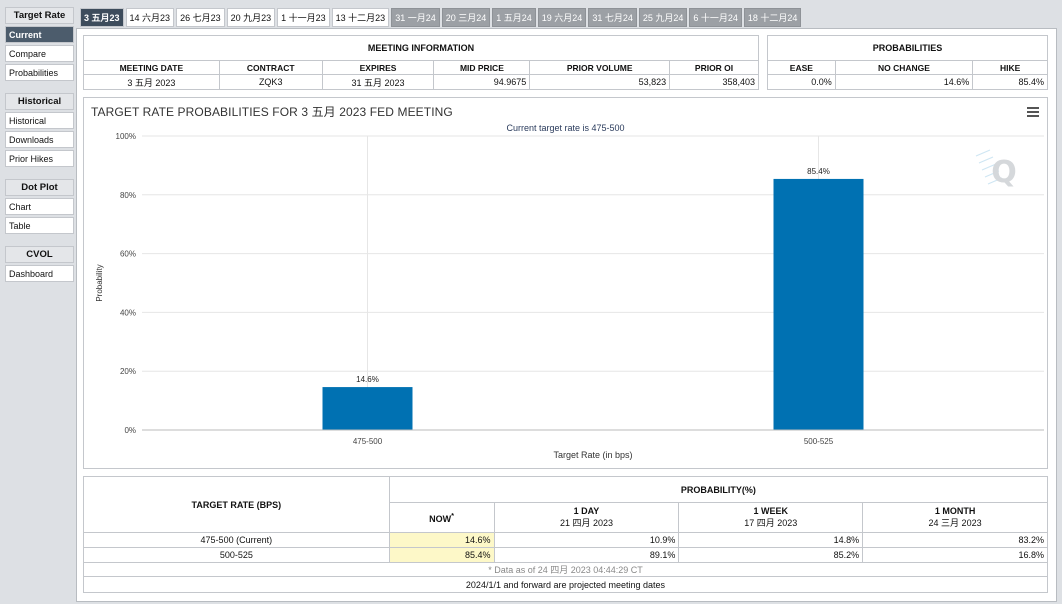 Image resolution: width=1062 pixels, height=604 pixels. What do you see at coordinates (714, 67) in the screenshot?
I see `column-header: PRIOR OI` at bounding box center [714, 67].